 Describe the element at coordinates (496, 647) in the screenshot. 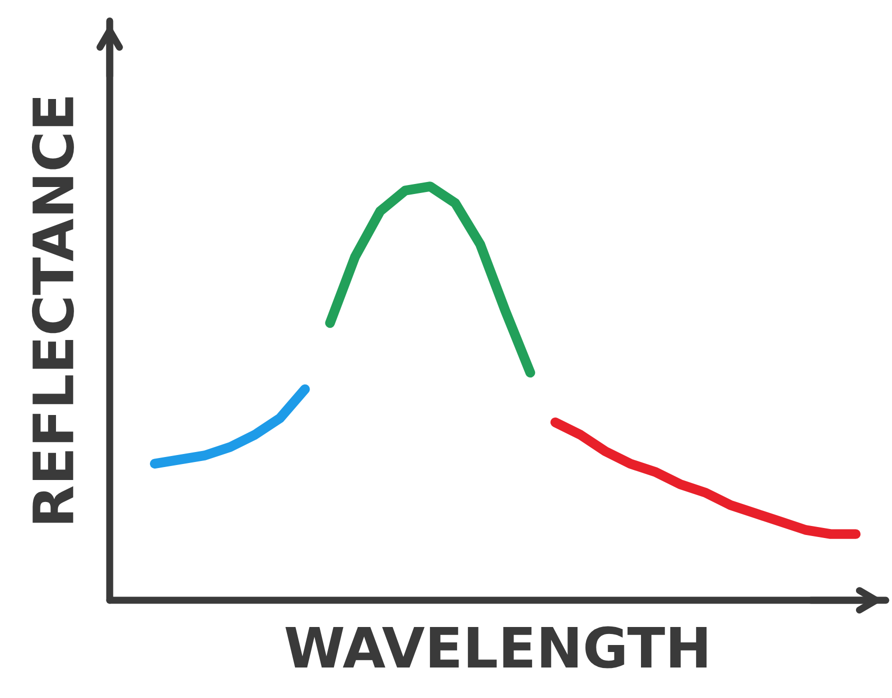

I see `x-axis-title: WAVELENGTH` at that location.